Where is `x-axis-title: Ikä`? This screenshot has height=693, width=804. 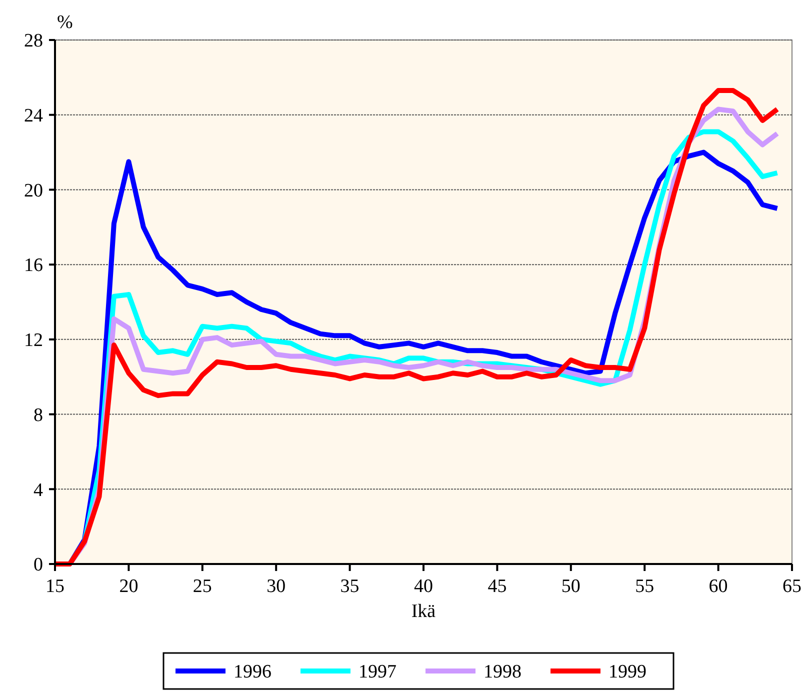
x-axis-title: Ikä is located at coordinates (423, 611).